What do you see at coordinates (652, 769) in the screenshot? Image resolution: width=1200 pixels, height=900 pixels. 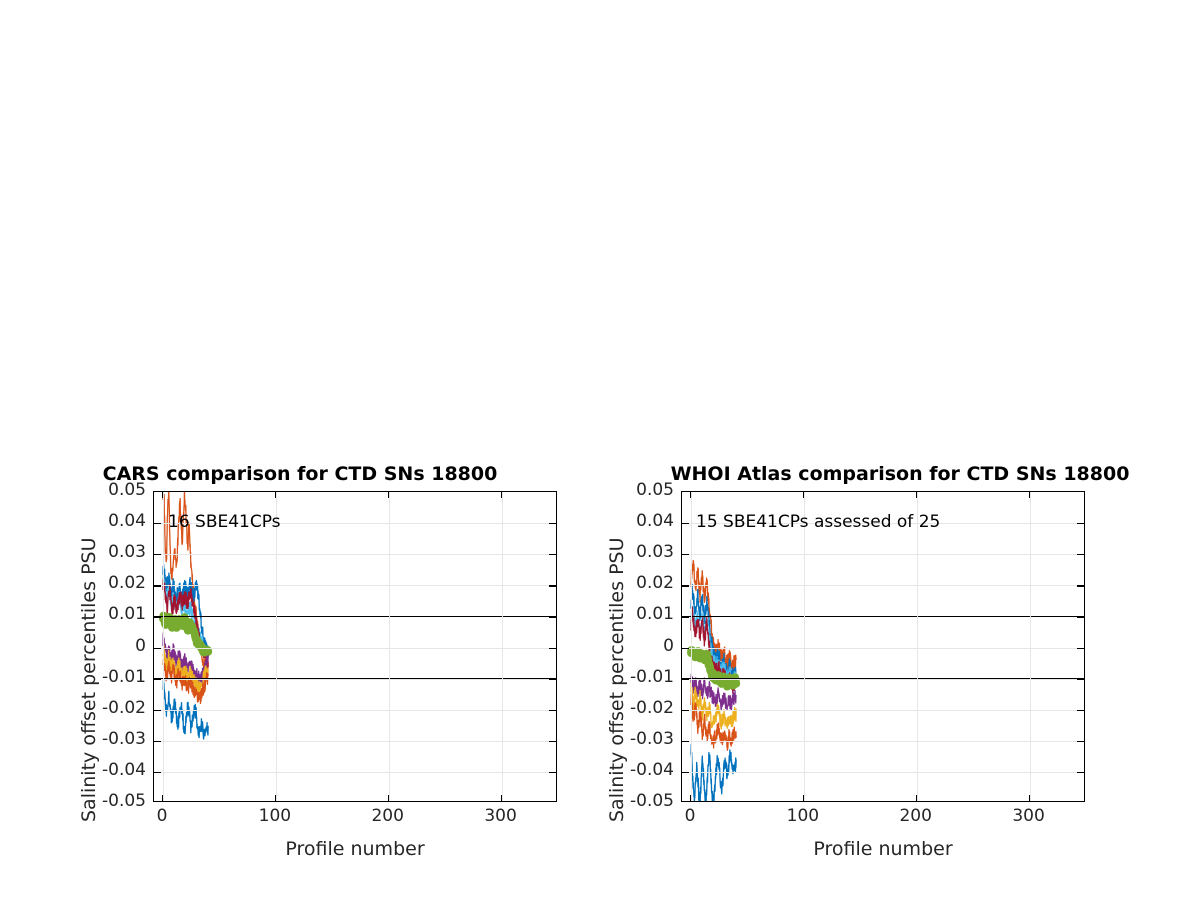 I see `y-axis-tick-label: -0.04` at bounding box center [652, 769].